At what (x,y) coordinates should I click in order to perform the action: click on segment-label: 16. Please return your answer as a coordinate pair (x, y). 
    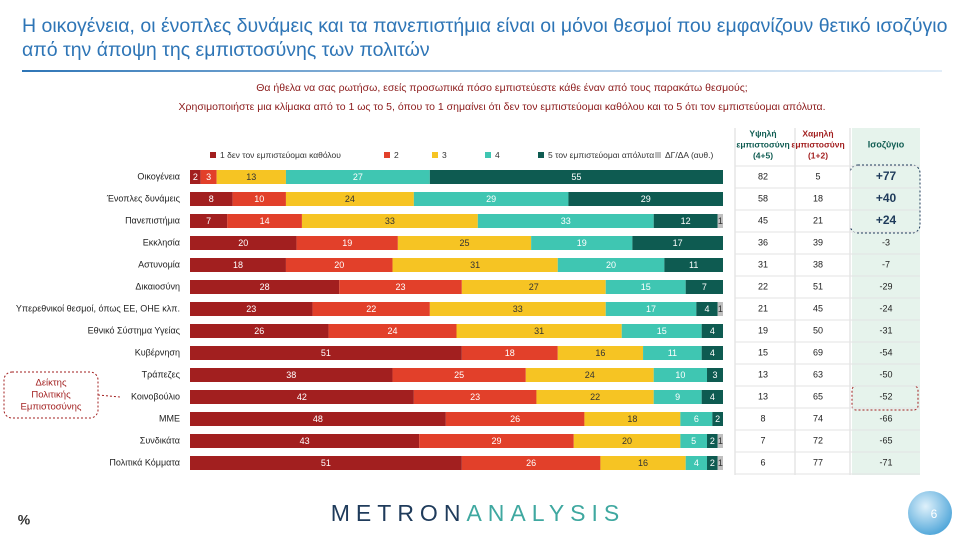
    Looking at the image, I should click on (643, 463).